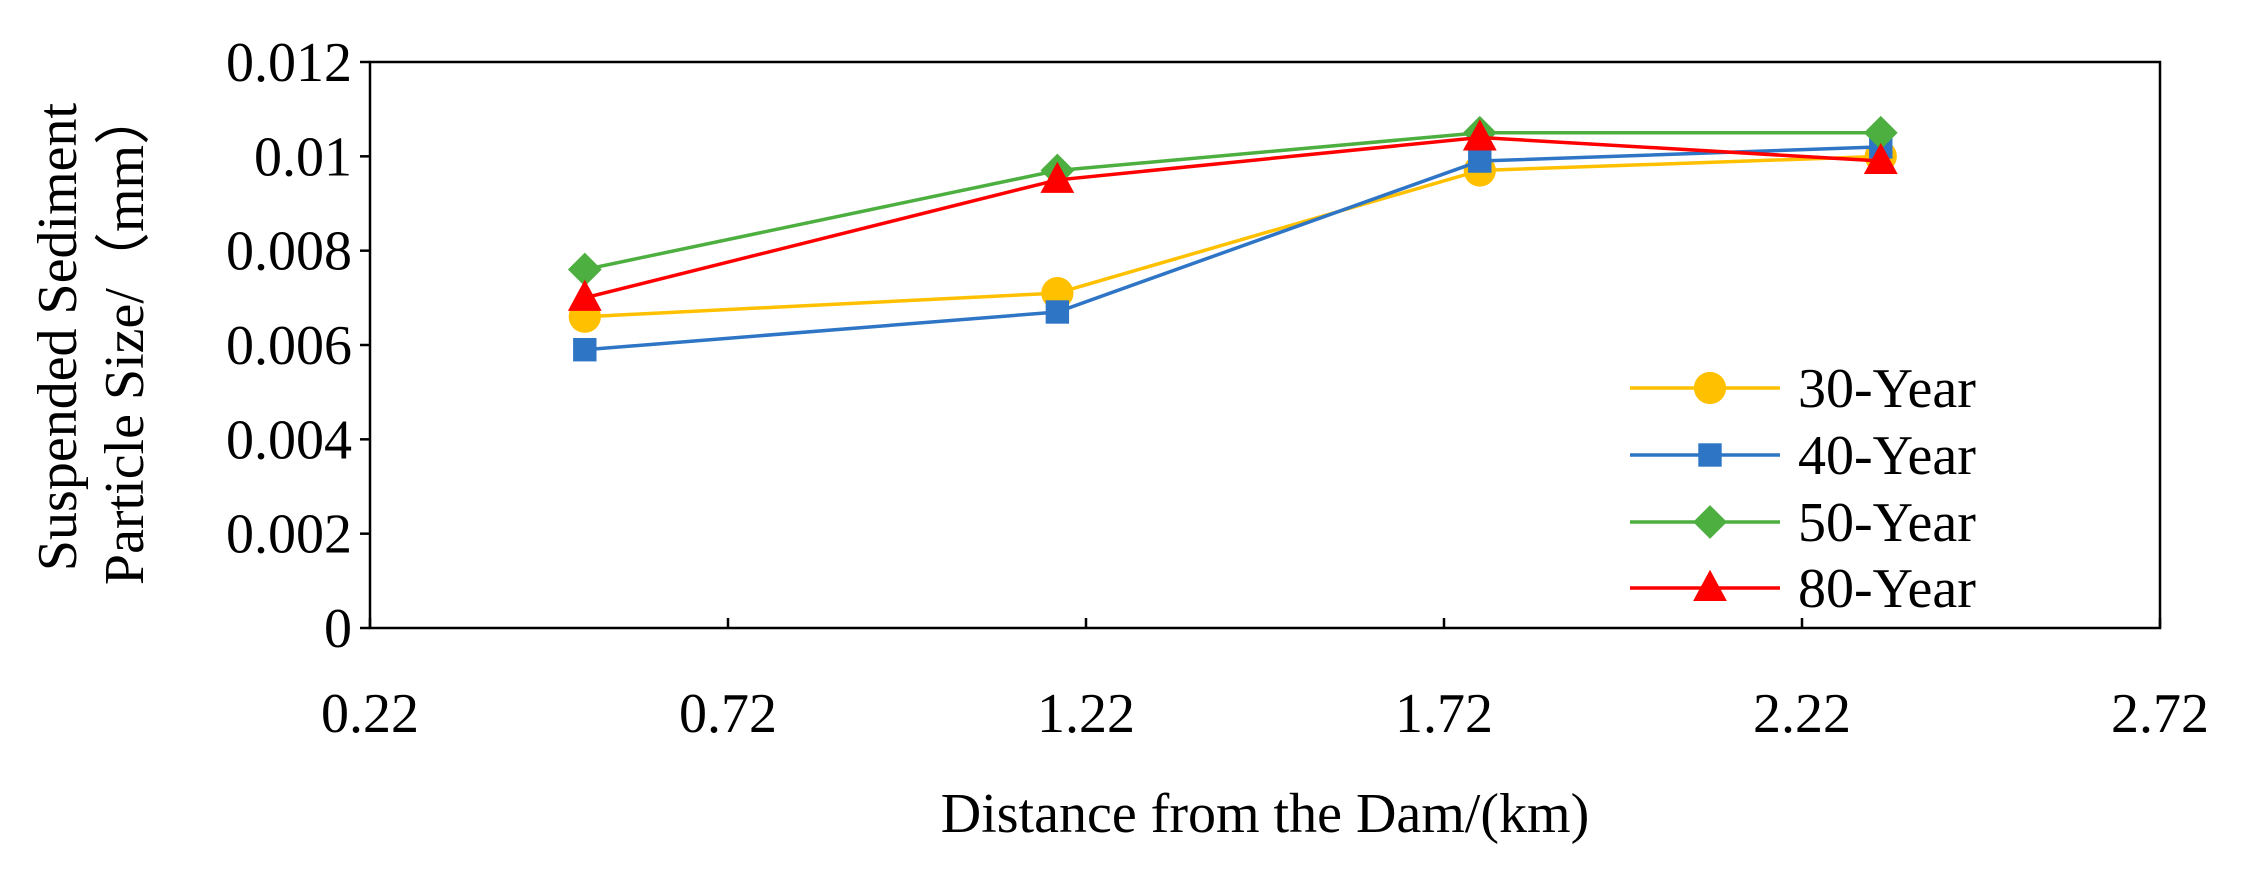 The image size is (2256, 870). What do you see at coordinates (125, 337) in the screenshot?
I see `y-axis-title-line-2: Particle Size/（mm）` at bounding box center [125, 337].